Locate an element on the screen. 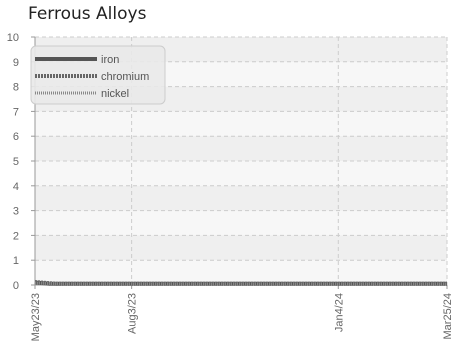 This screenshot has width=453, height=351. y-tick-label: 5 is located at coordinates (16, 162).